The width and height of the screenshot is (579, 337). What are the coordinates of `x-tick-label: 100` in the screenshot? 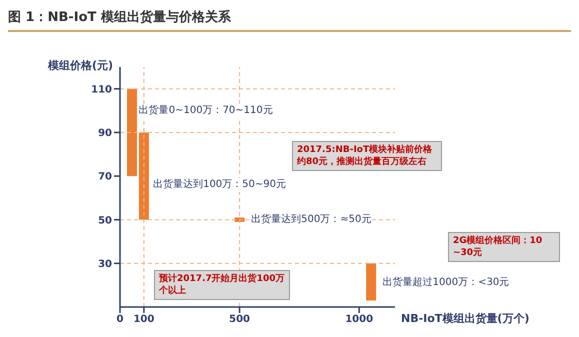 It's located at (143, 320).